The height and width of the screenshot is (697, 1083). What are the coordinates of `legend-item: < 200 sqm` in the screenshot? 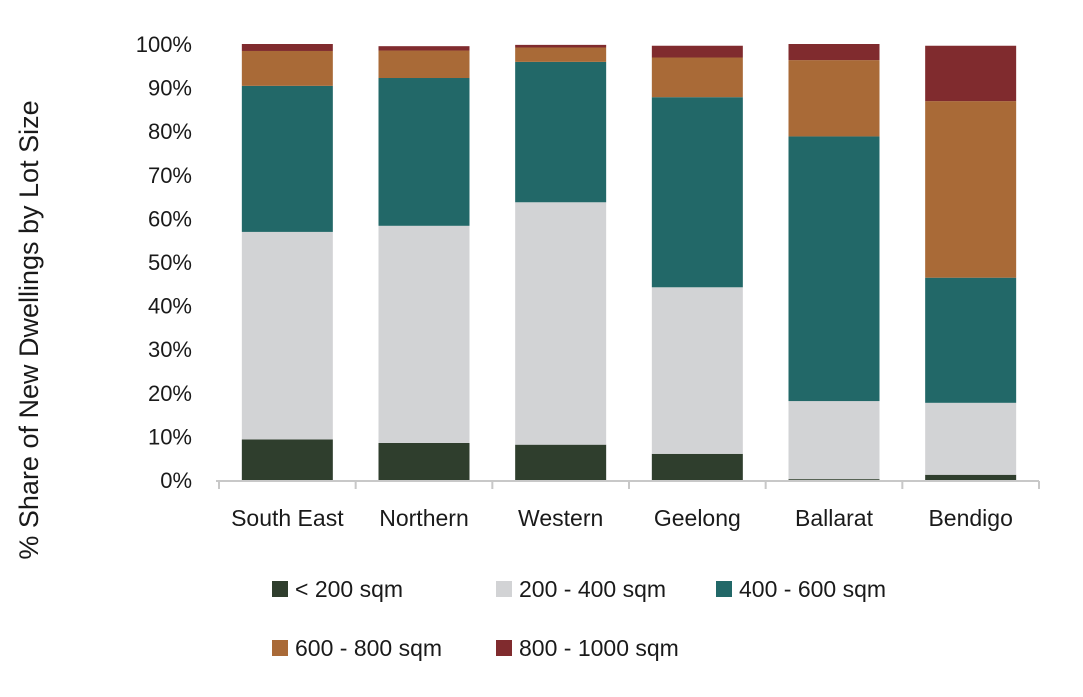 It's located at (337, 589).